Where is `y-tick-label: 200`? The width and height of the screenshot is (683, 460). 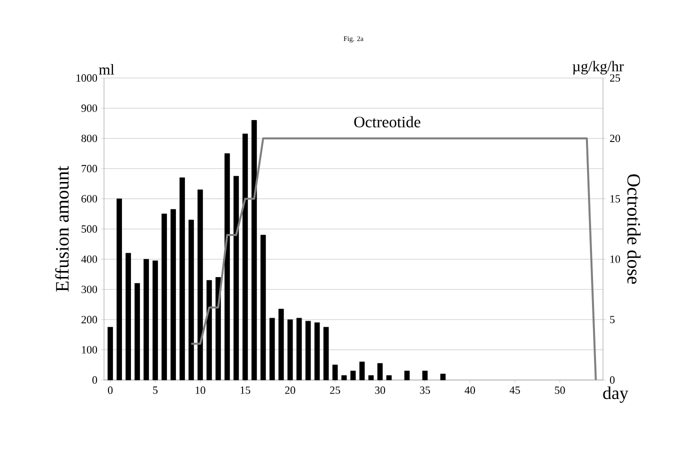 y-tick-label: 200 is located at coordinates (90, 320).